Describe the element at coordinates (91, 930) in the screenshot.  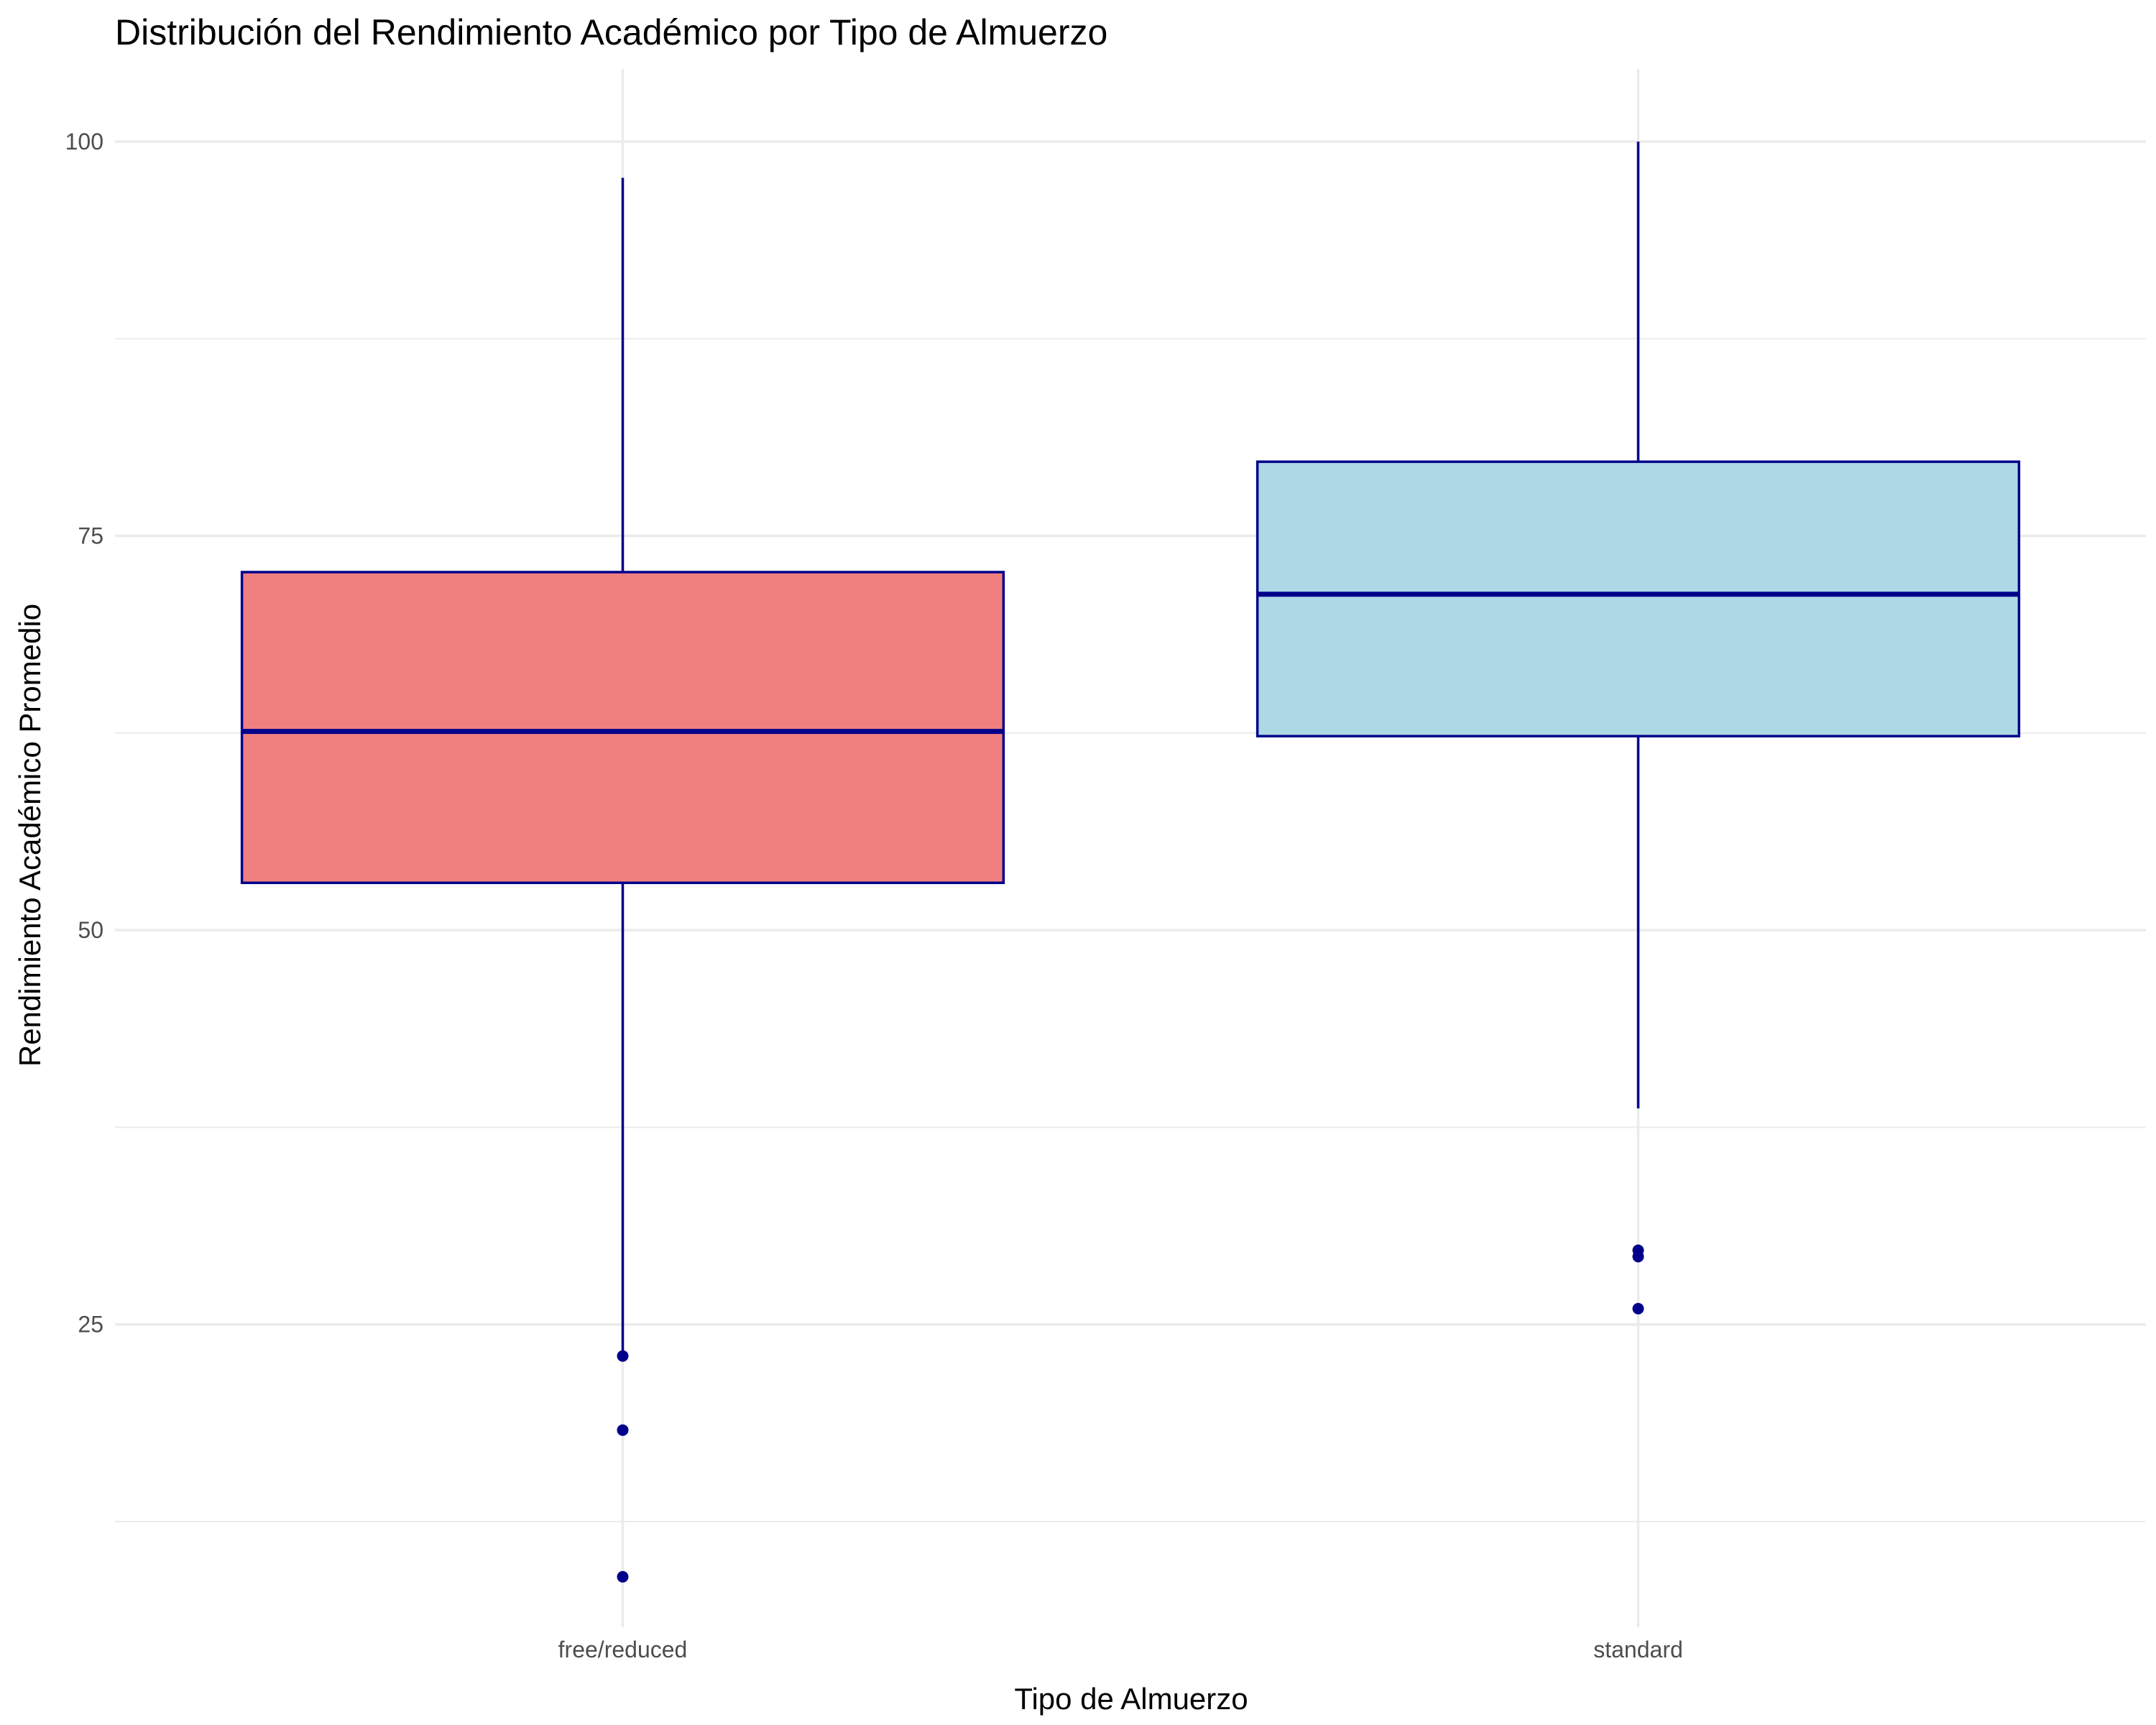
I see `y-tick-label: 50` at that location.